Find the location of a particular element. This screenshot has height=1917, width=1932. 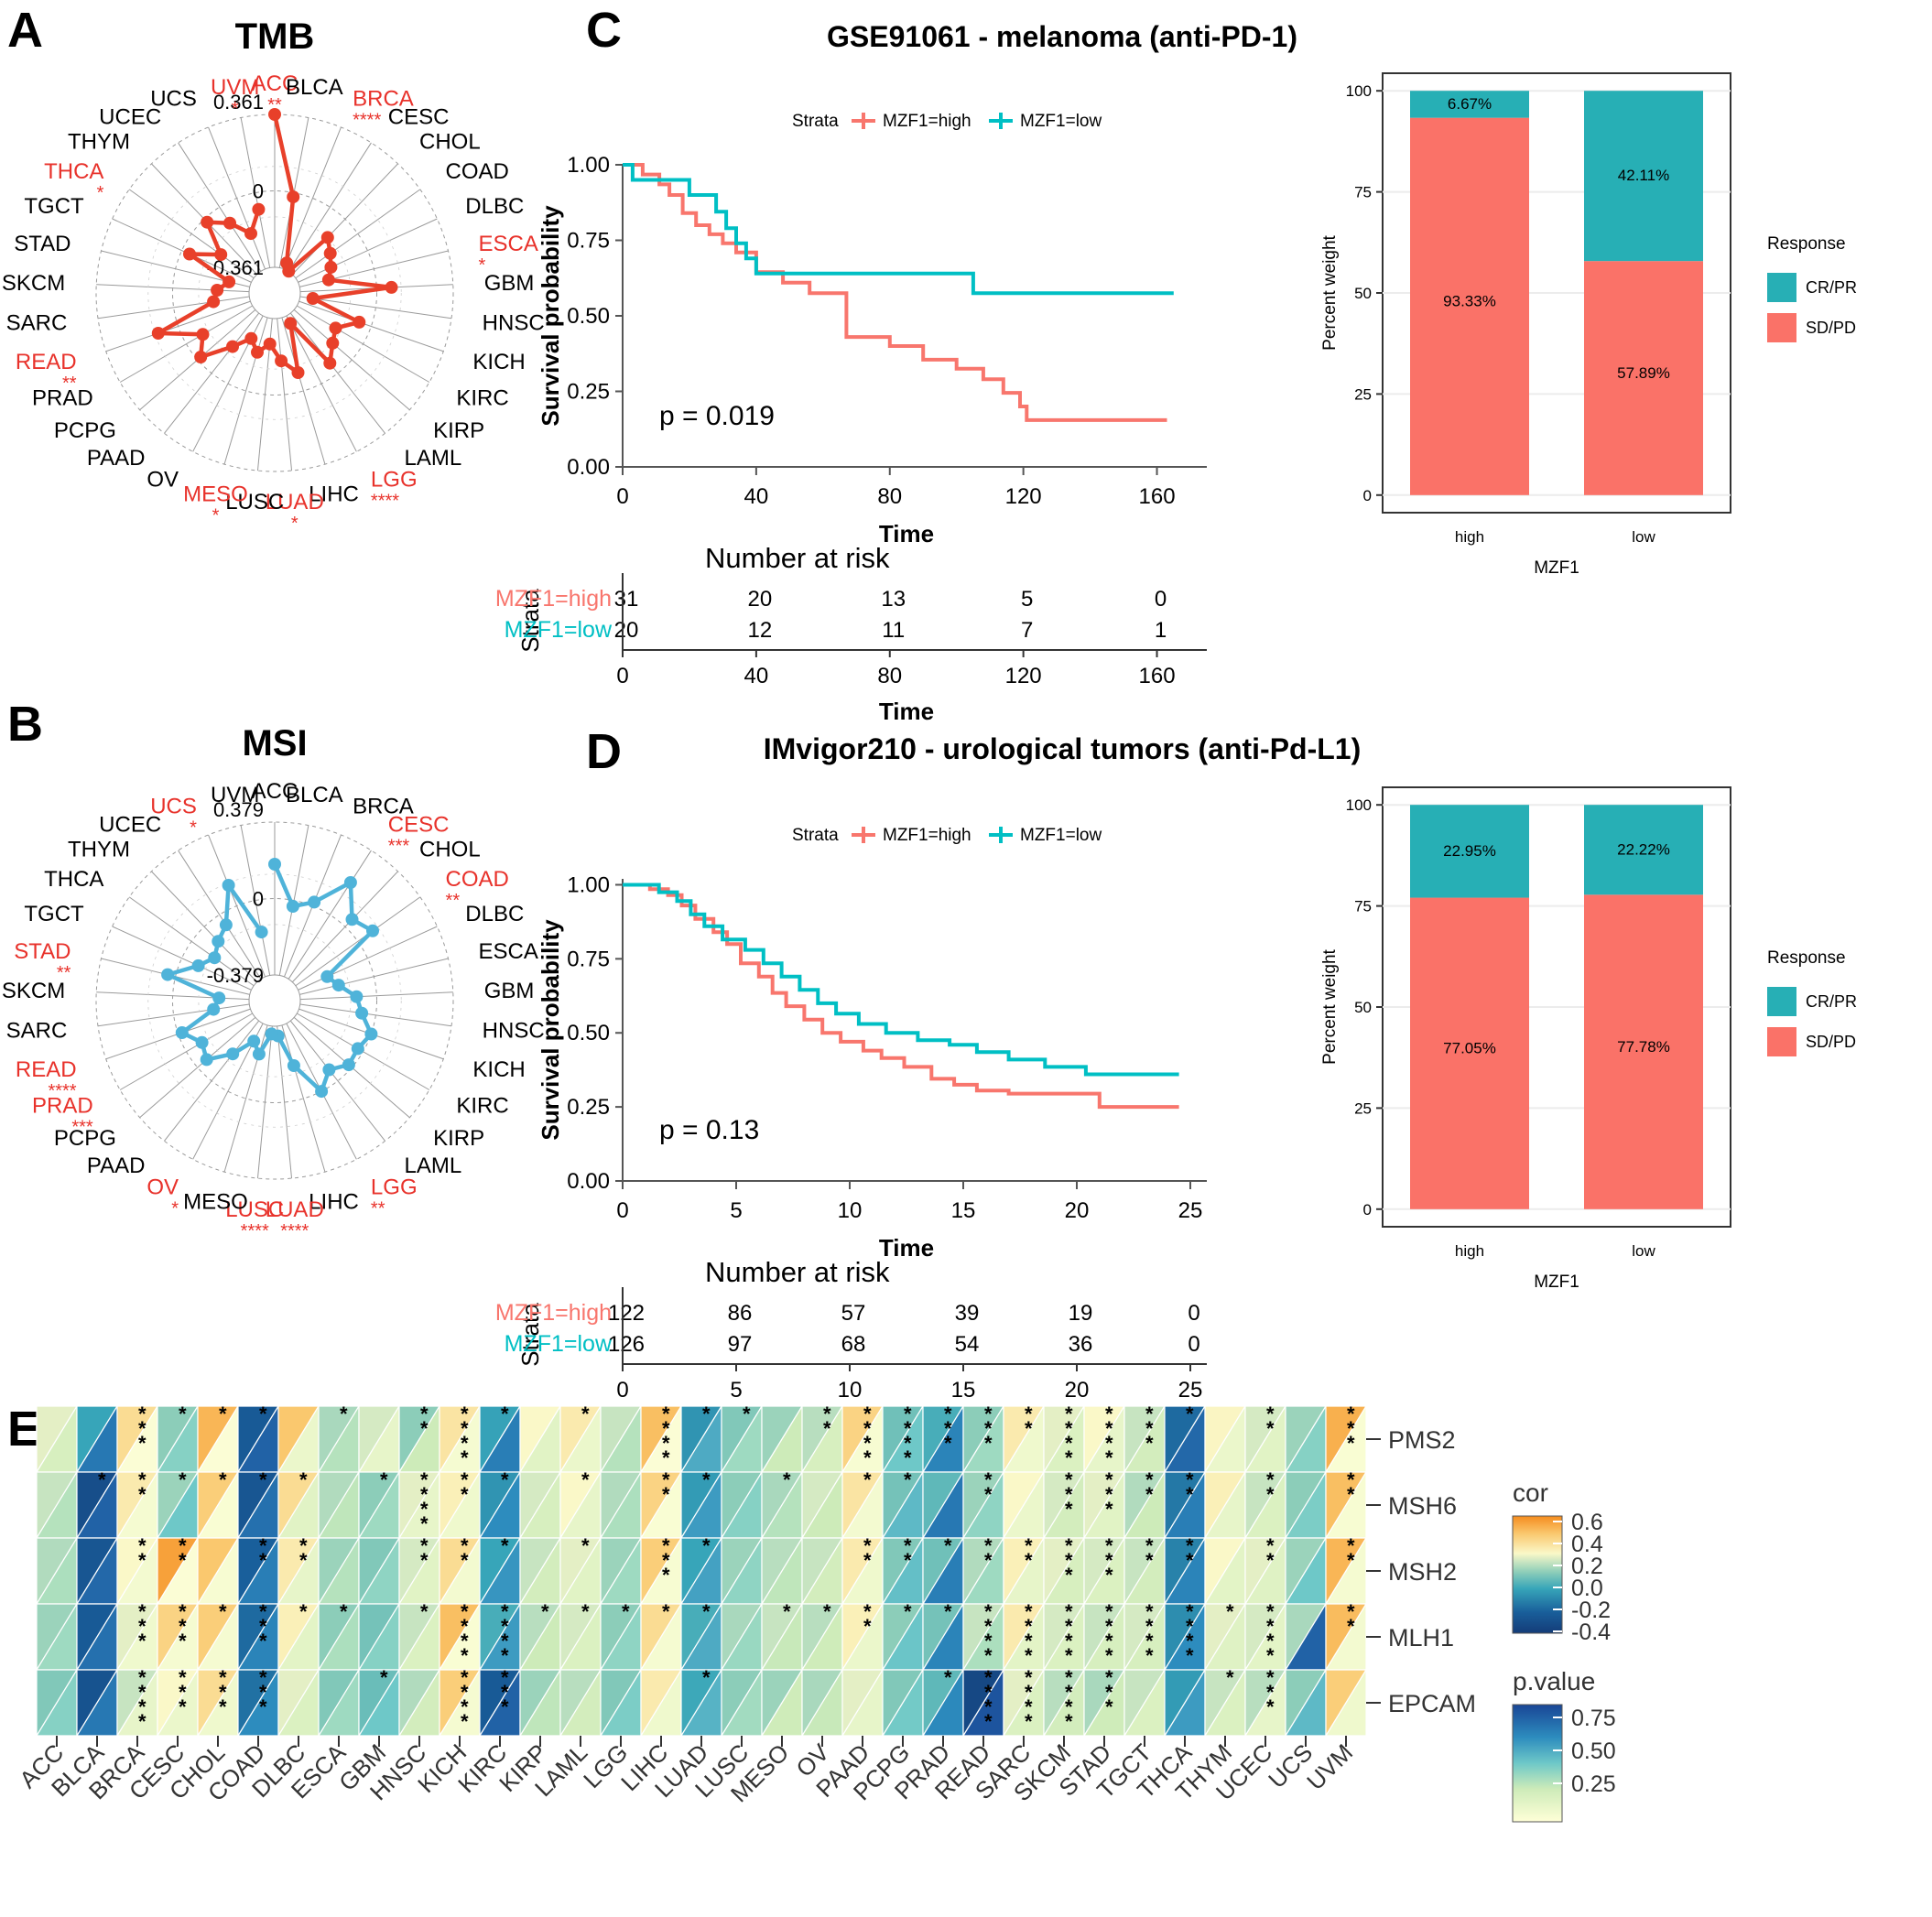

km-pvalue: p = 0.019 is located at coordinates (717, 416).